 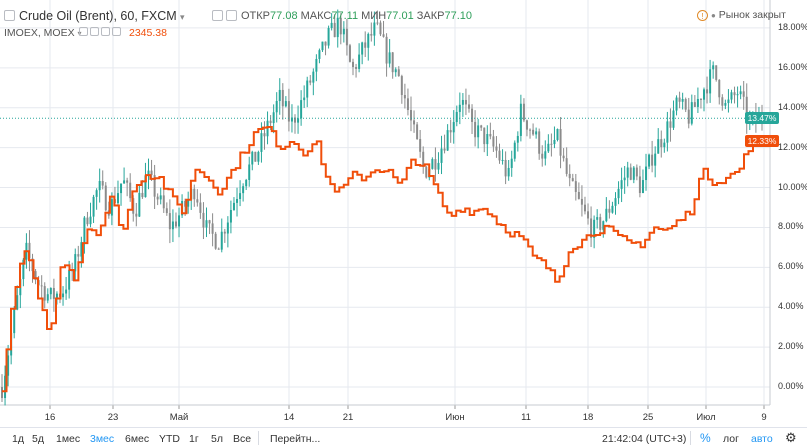 What do you see at coordinates (791, 266) in the screenshot?
I see `y-tick-label: 6.00%` at bounding box center [791, 266].